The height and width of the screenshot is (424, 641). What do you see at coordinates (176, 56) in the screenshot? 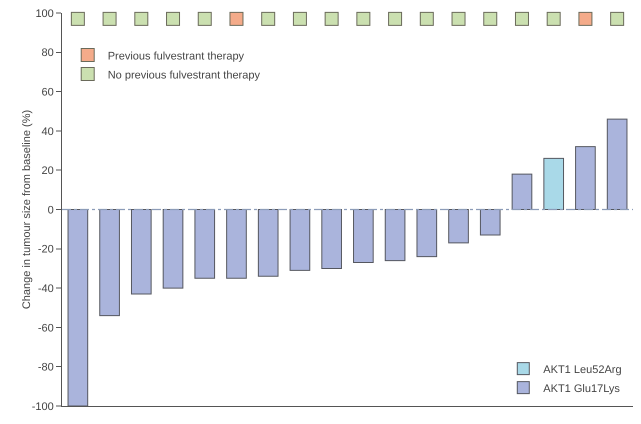
I see `legend-label: Previous fulvestrant therapy` at bounding box center [176, 56].